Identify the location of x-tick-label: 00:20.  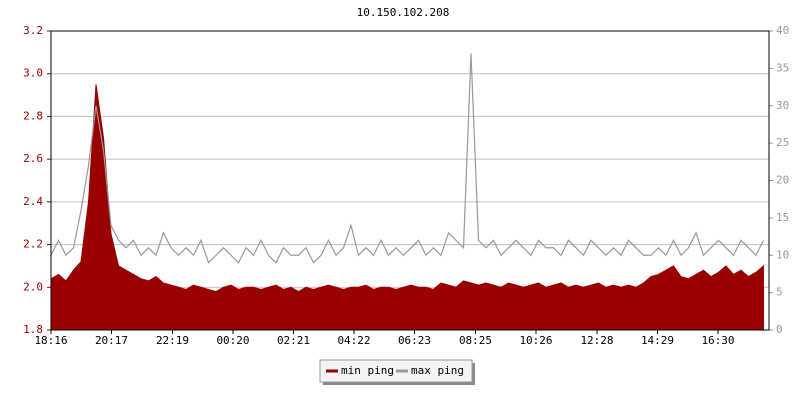
(232, 340).